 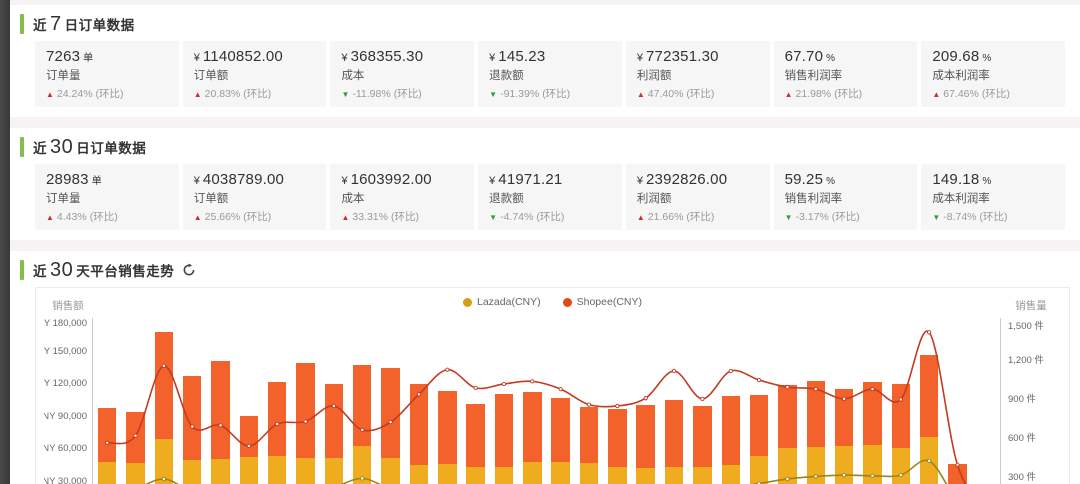 I want to click on stat-change: ▲ 21.66% (环比), so click(x=698, y=216).